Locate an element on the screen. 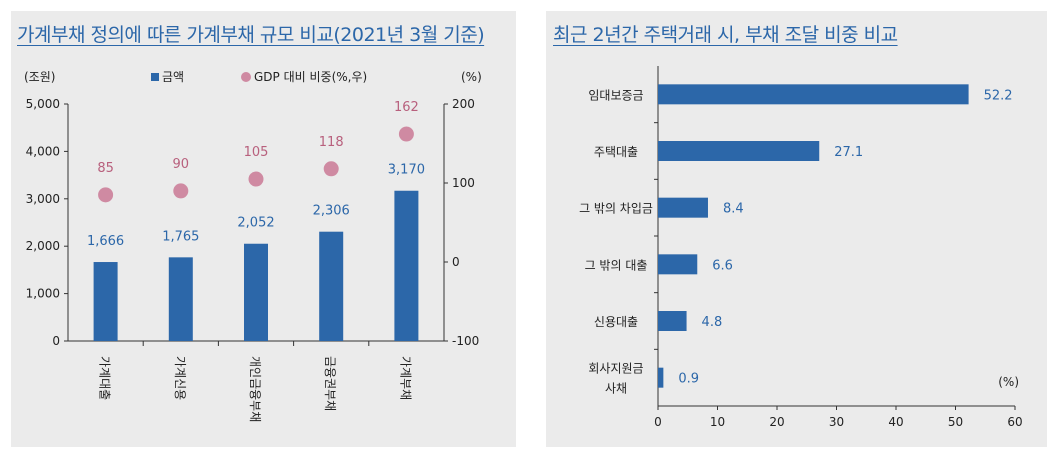 This screenshot has height=451, width=1058. right-y-tick-label: 200 is located at coordinates (463, 104).